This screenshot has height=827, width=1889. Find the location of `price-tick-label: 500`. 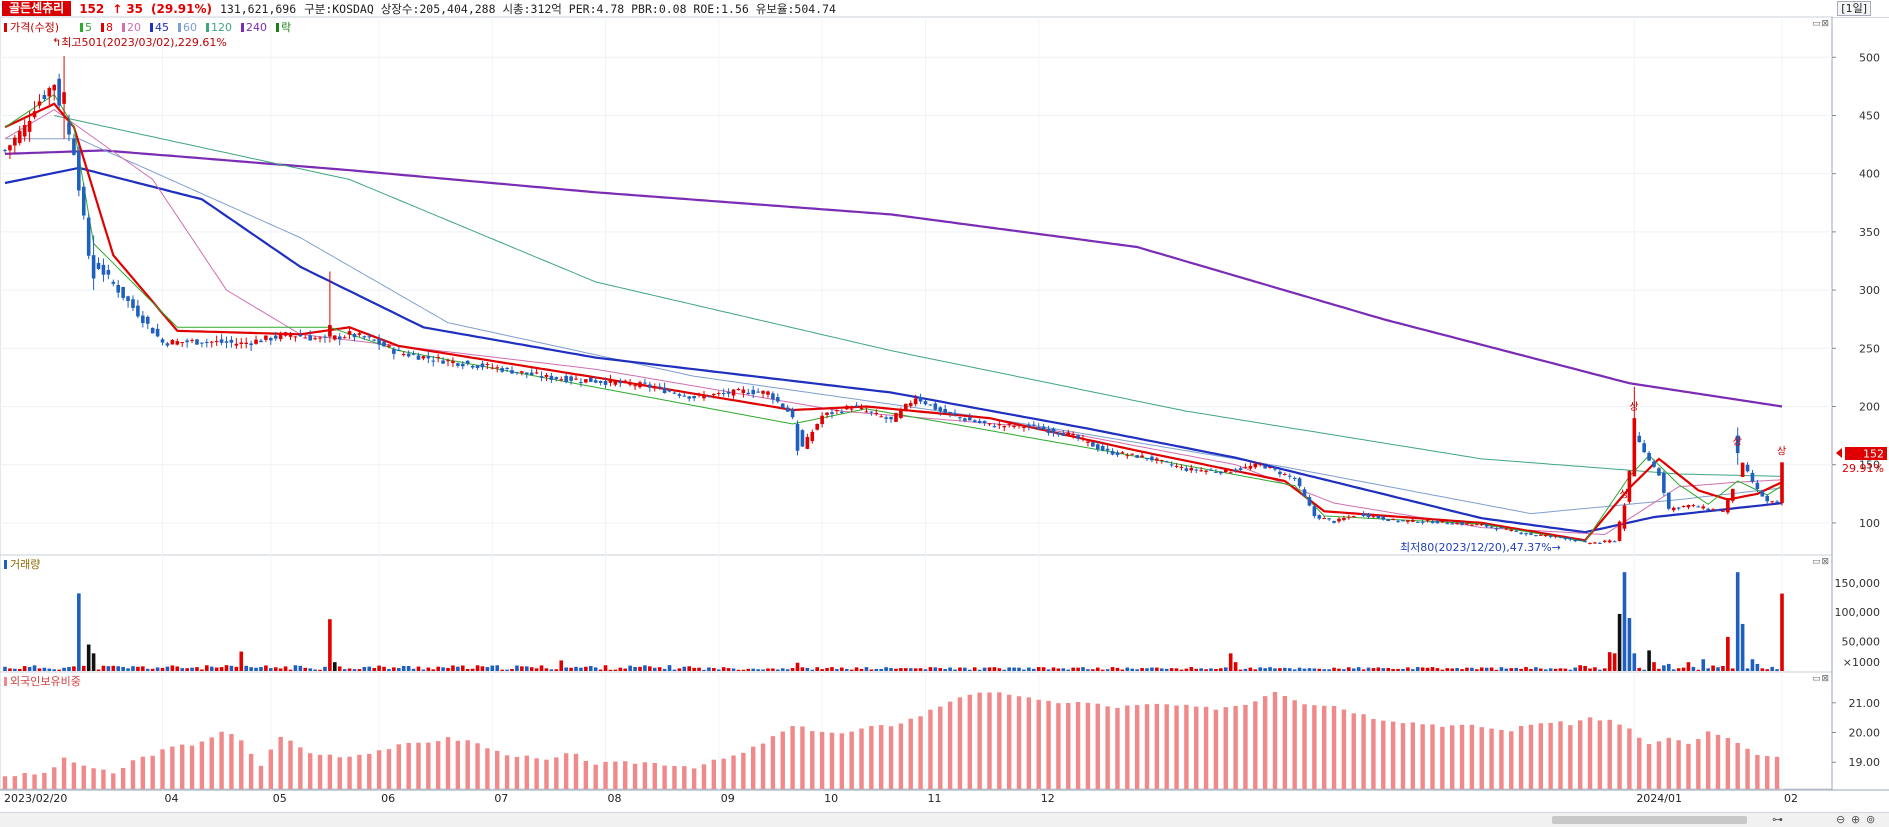

price-tick-label: 500 is located at coordinates (1869, 57).